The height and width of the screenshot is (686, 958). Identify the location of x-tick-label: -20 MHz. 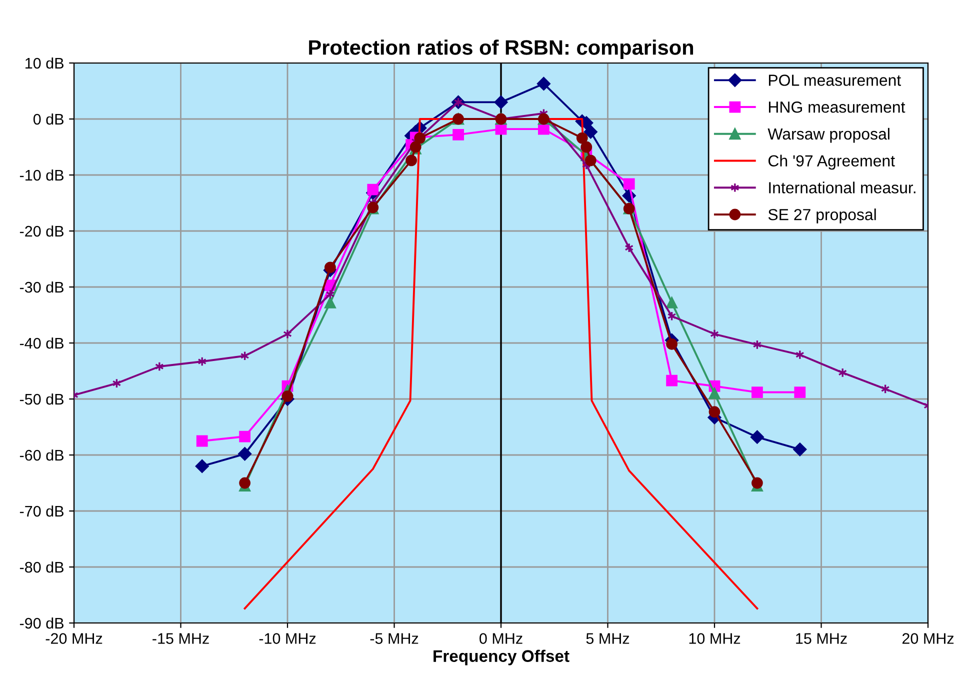
(74, 638).